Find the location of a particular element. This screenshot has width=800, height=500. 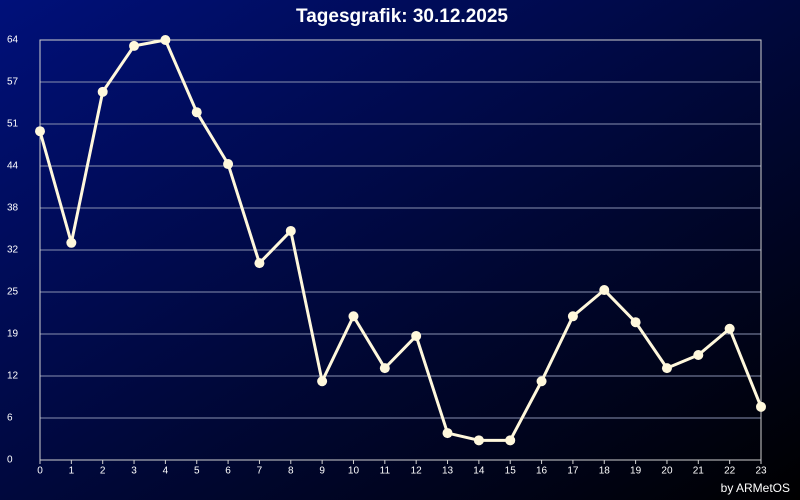

x-tick-label: 13 is located at coordinates (448, 471).